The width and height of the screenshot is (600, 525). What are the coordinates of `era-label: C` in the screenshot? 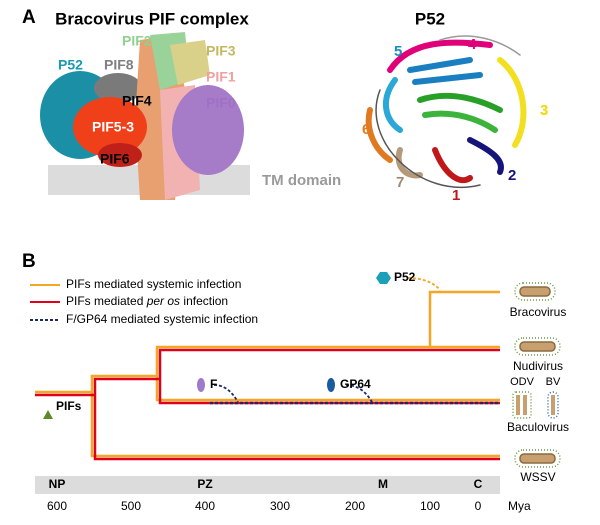 It's located at (478, 484).